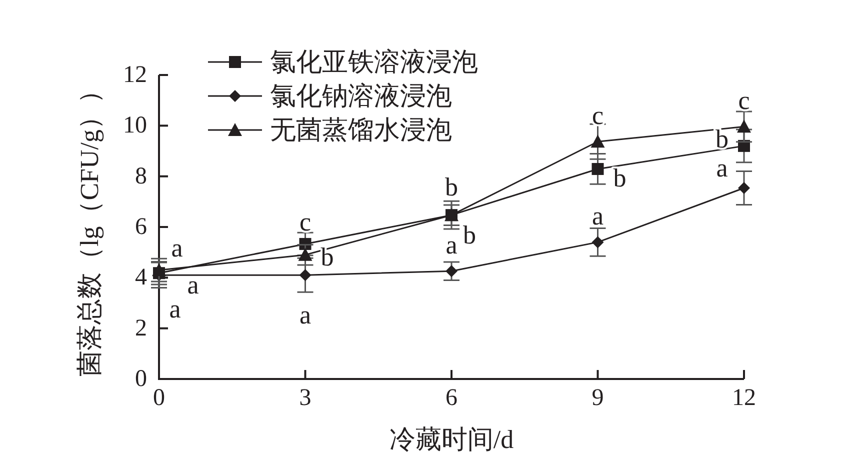 The width and height of the screenshot is (842, 469). Describe the element at coordinates (361, 96) in the screenshot. I see `legend-label: 氯化钠溶液浸泡` at that location.